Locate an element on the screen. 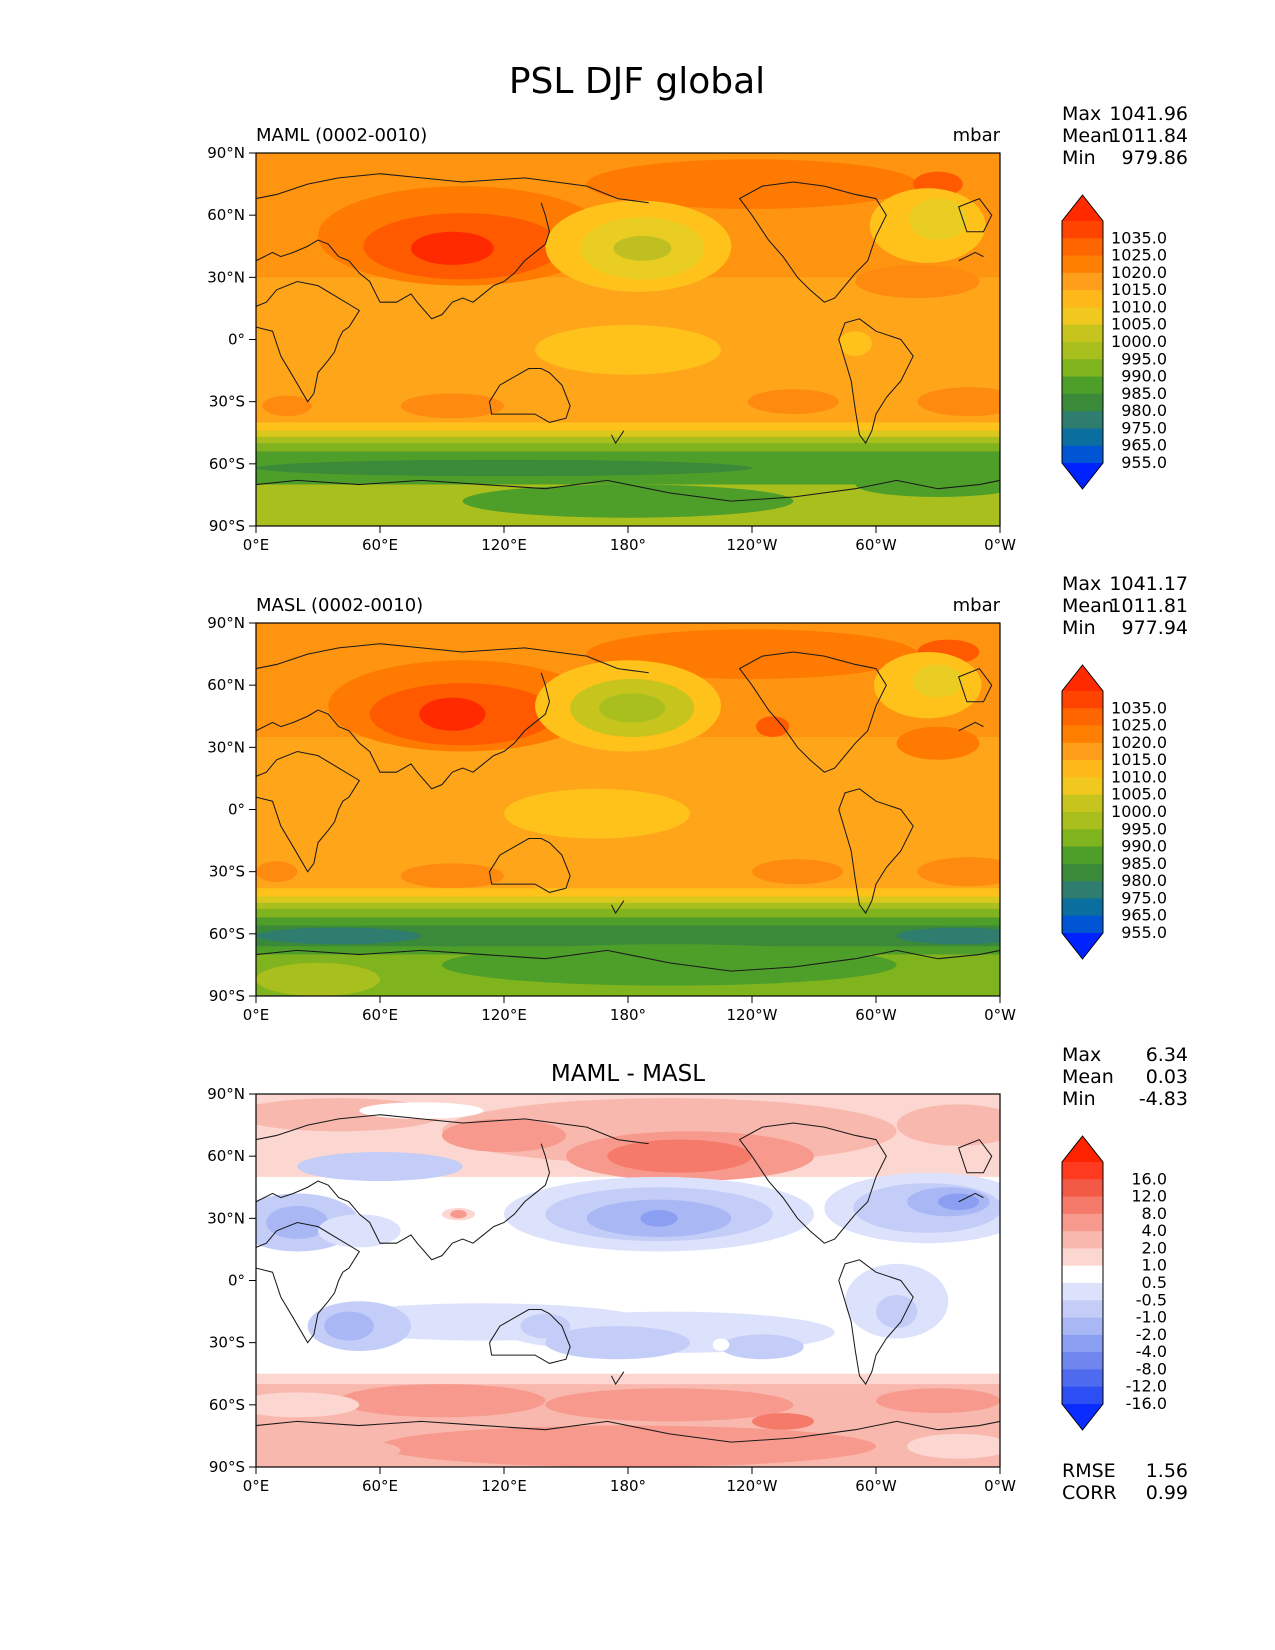  colorbar-label: 1005.0 is located at coordinates (1139, 324).